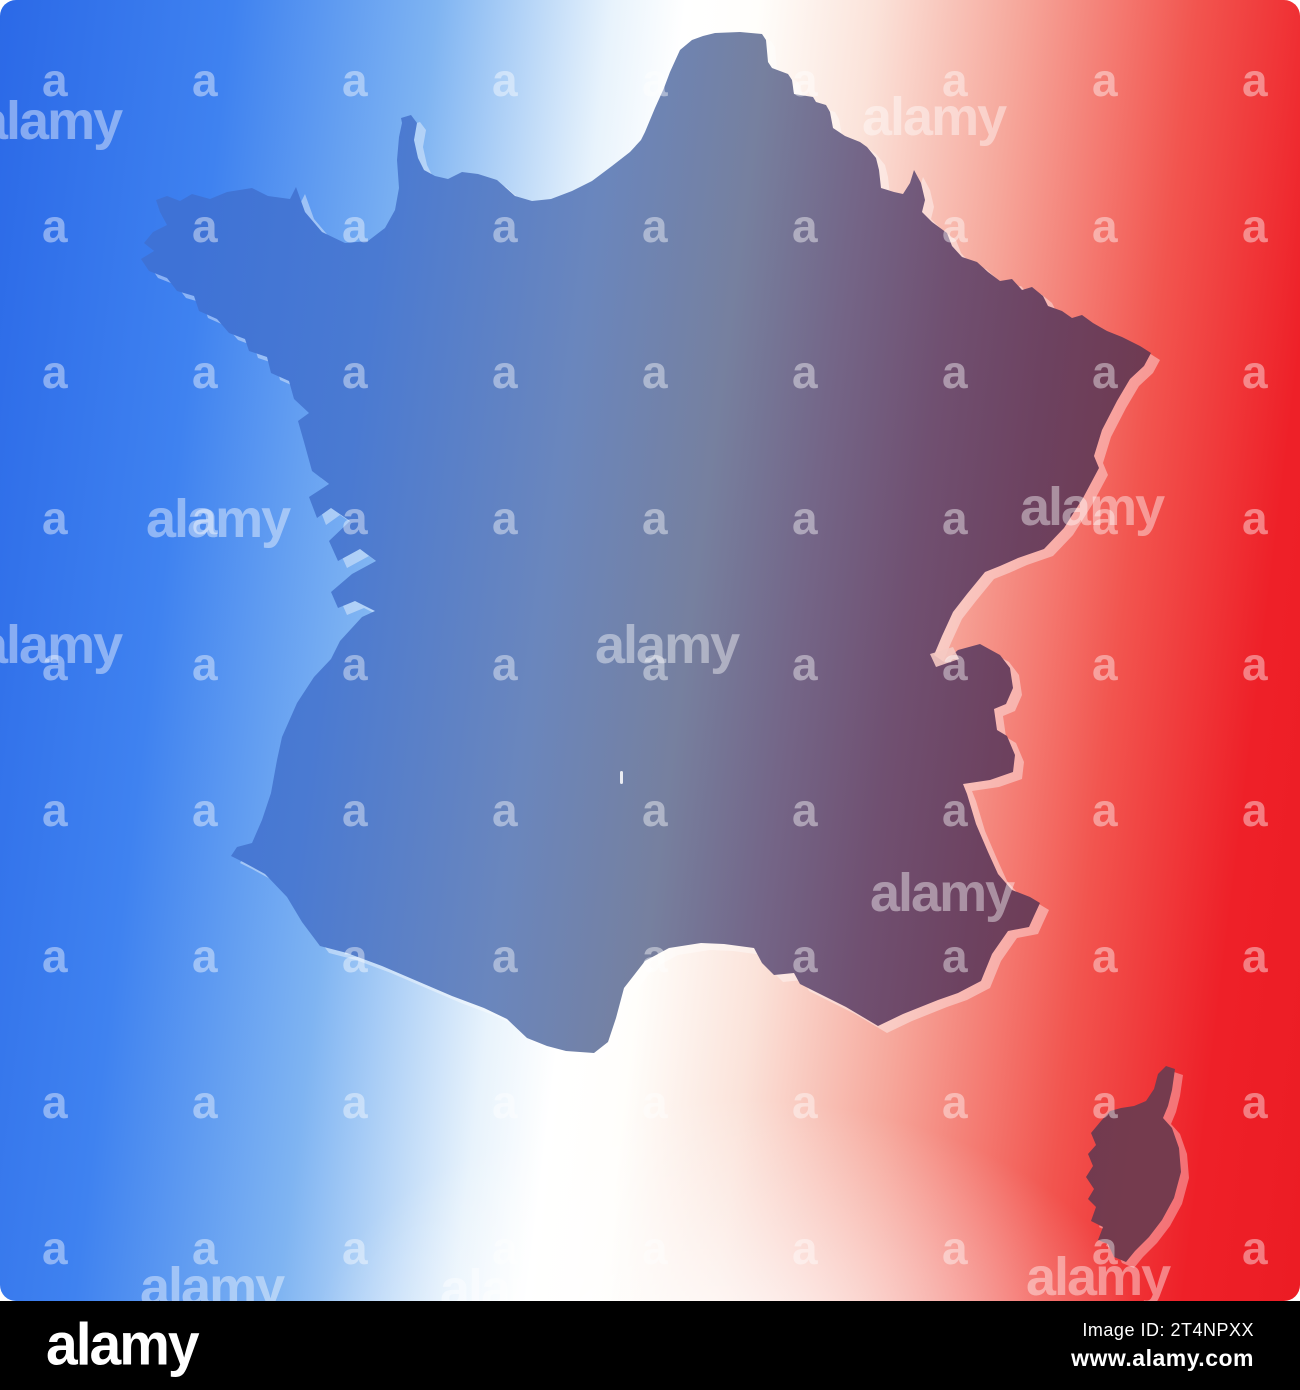  I want to click on corsica-island-silhouette, so click(1133, 1164).